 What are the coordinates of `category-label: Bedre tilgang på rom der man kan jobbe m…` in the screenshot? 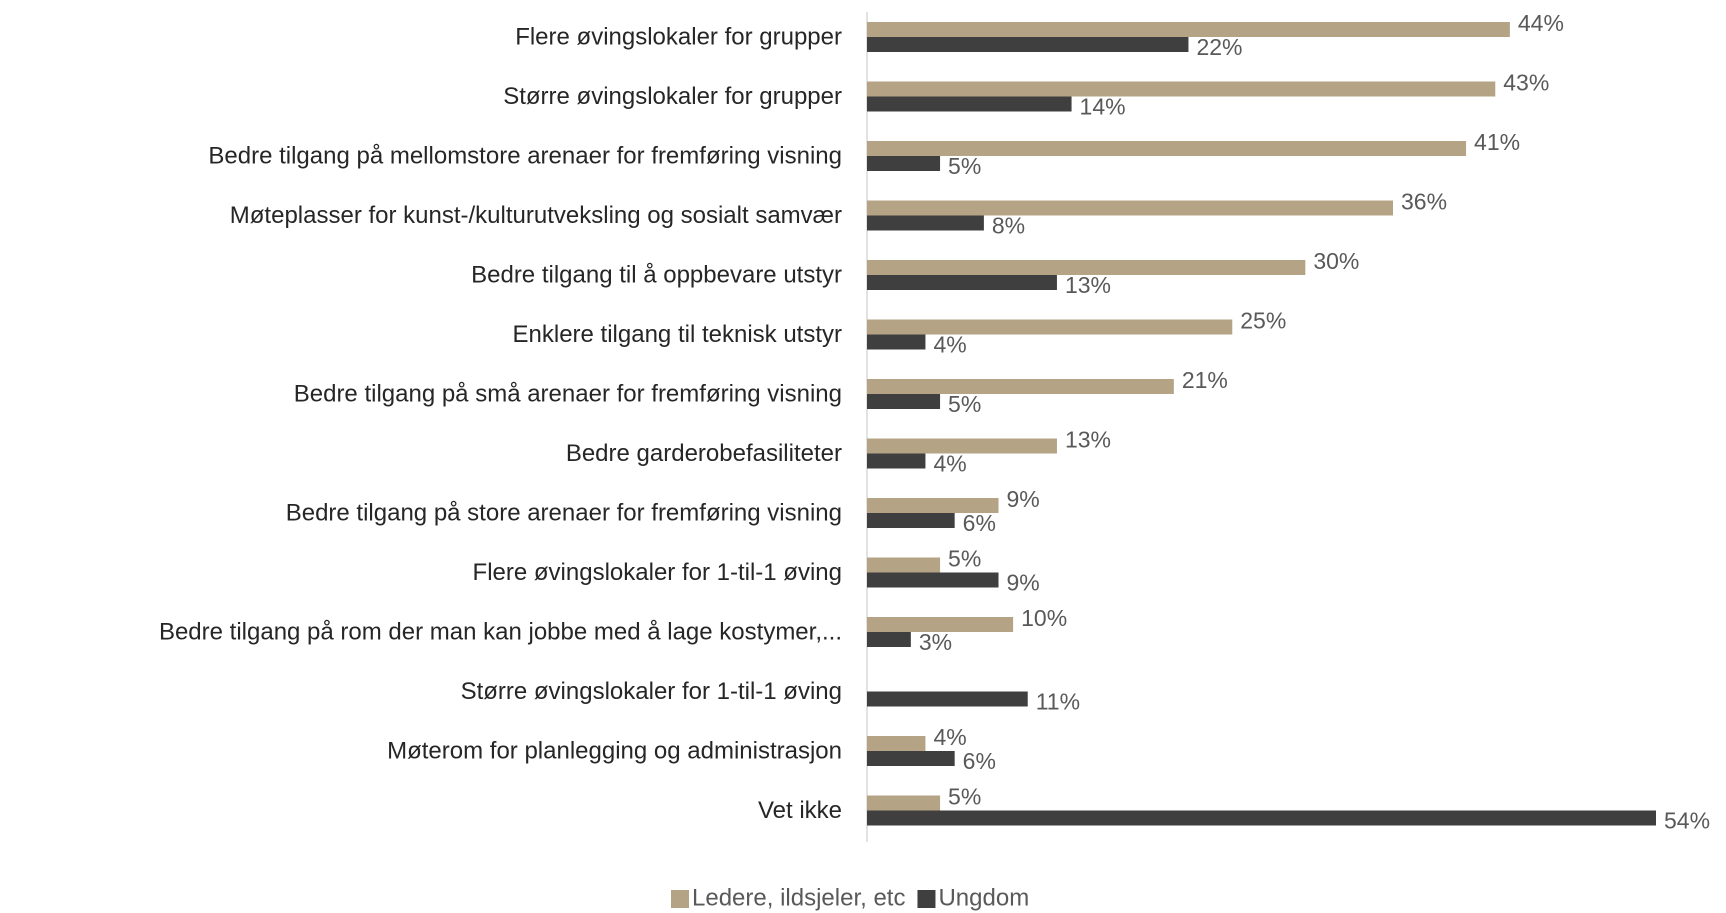 It's located at (500, 631).